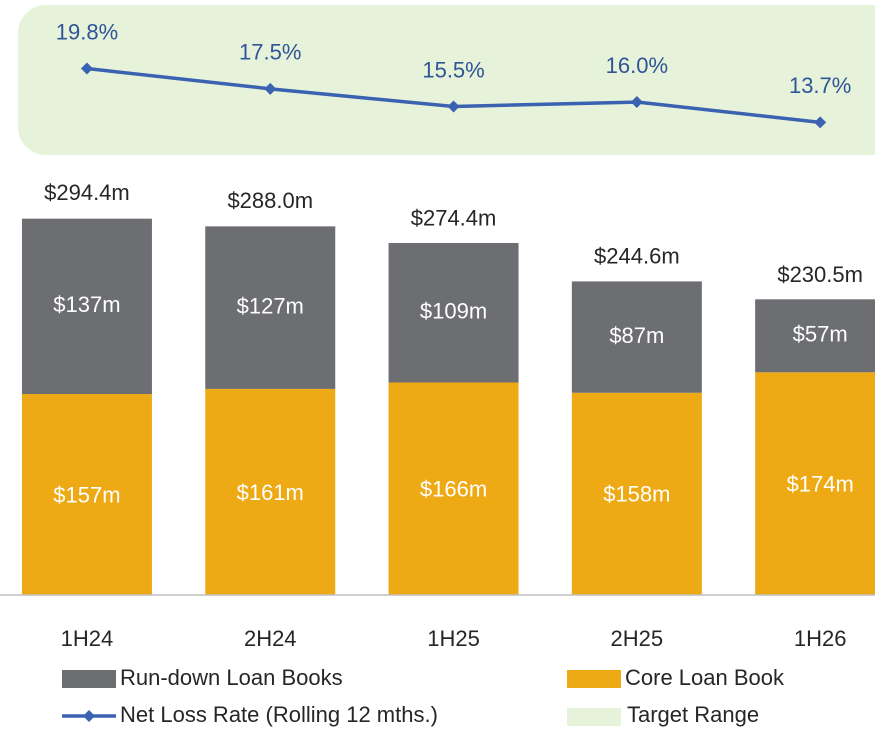  I want to click on bar-value-label: $87m, so click(636, 335).